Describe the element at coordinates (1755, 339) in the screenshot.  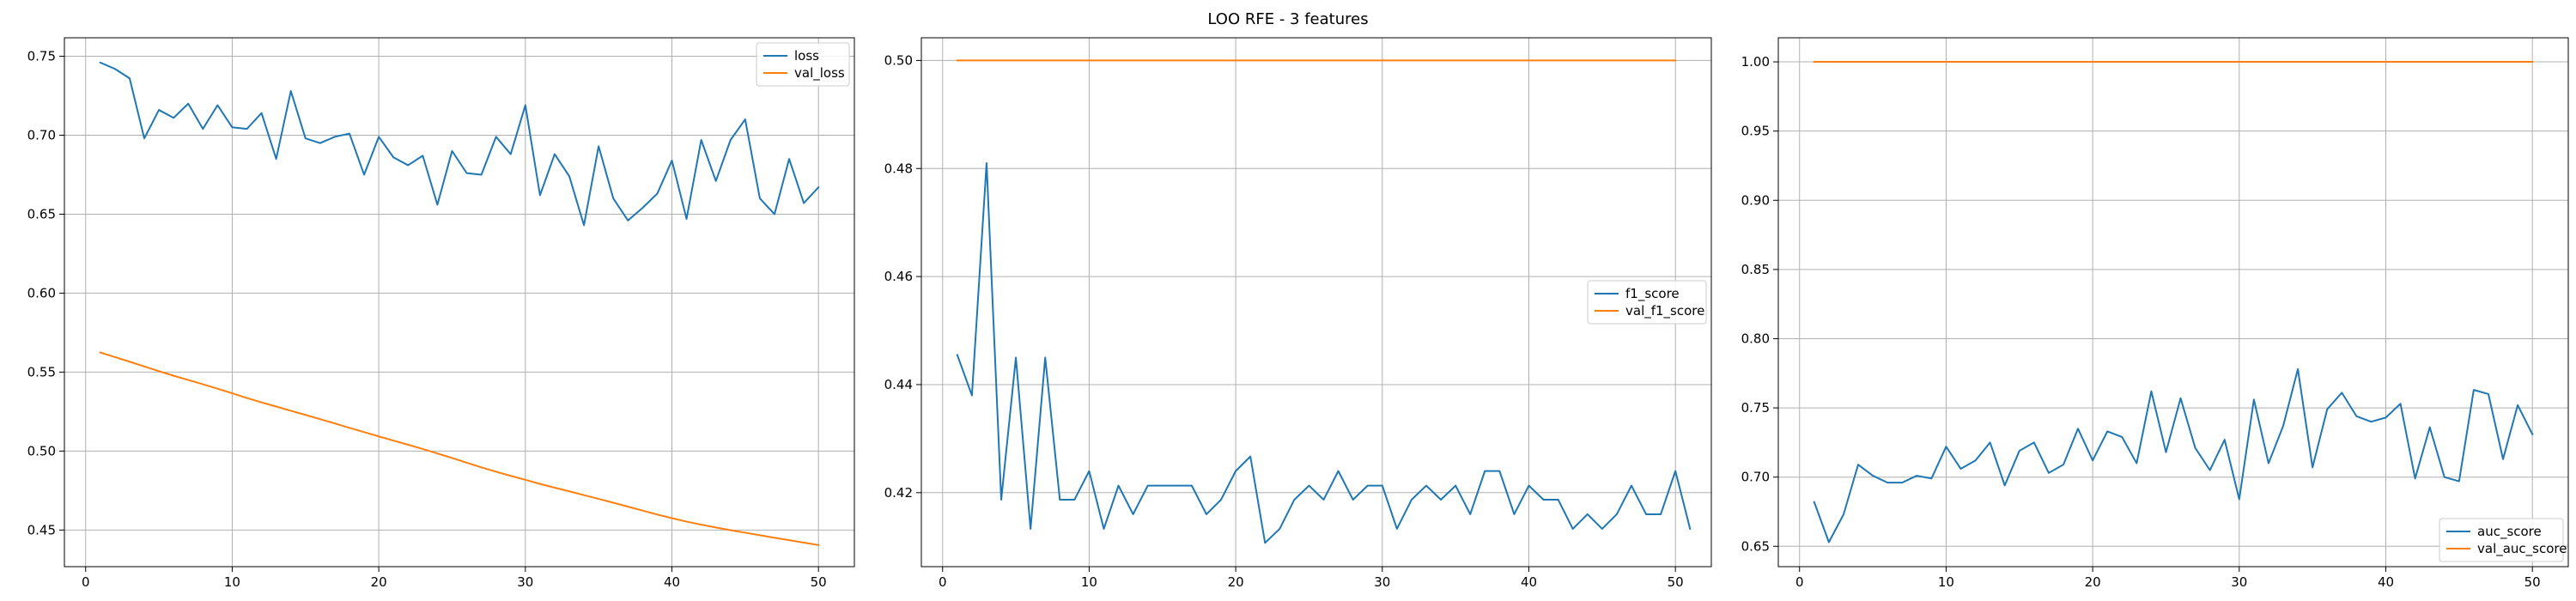
I see `y-tick-label: 0.80` at that location.